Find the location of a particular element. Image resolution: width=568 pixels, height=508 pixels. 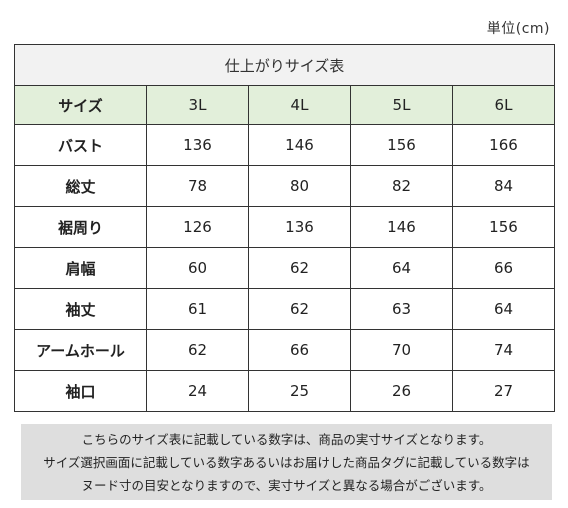

header-size-3l: 3L is located at coordinates (197, 105).